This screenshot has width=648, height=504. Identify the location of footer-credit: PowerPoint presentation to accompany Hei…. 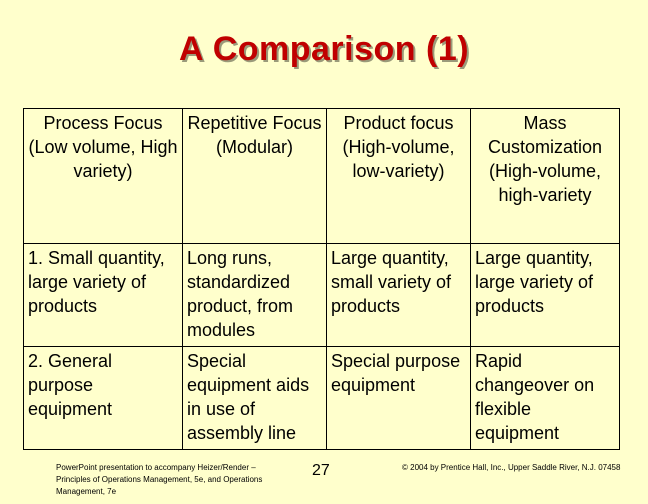
(159, 479).